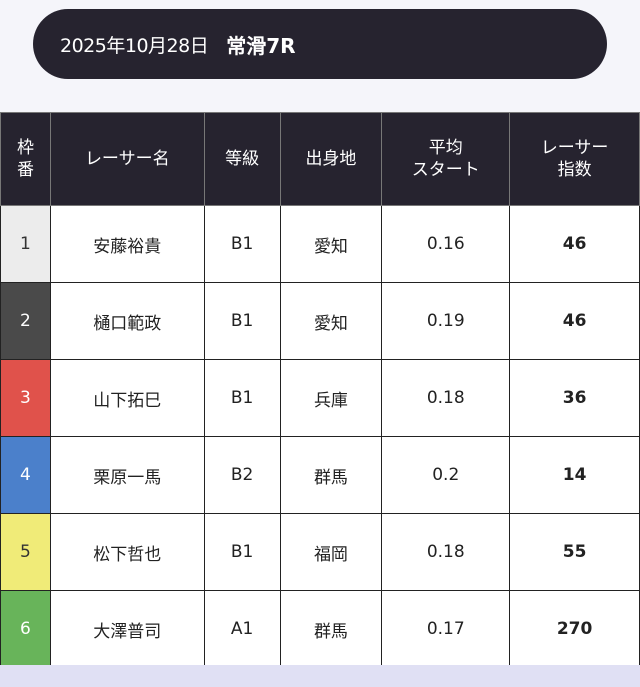  I want to click on racer-index-cell: 55, so click(574, 552).